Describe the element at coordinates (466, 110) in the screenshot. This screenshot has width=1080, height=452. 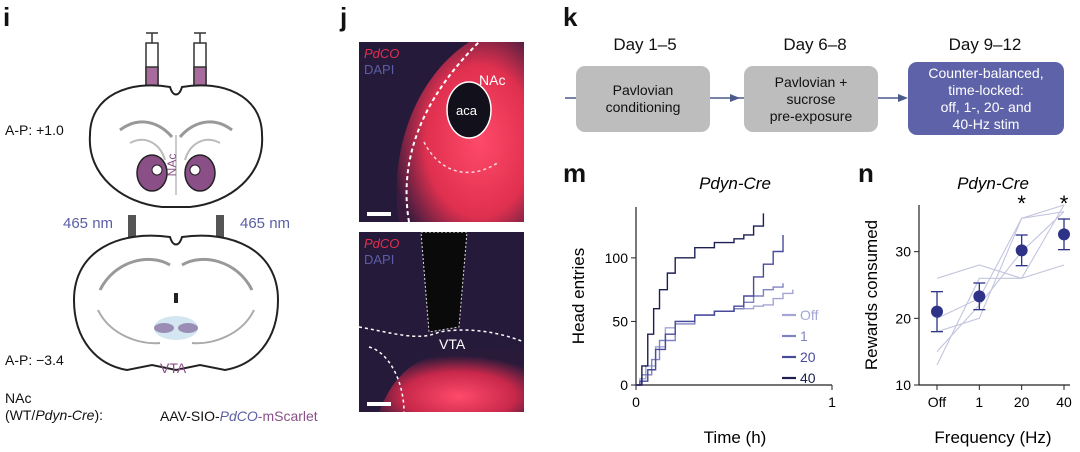
I see `region-aca-label: aca` at that location.